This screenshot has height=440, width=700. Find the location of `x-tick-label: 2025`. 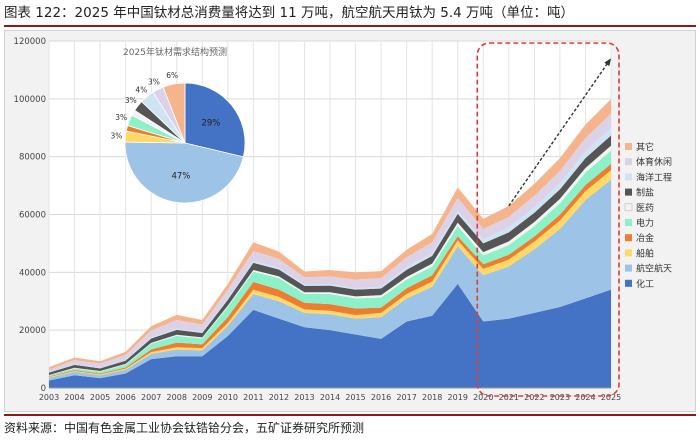

x-tick-label: 2025 is located at coordinates (611, 397).